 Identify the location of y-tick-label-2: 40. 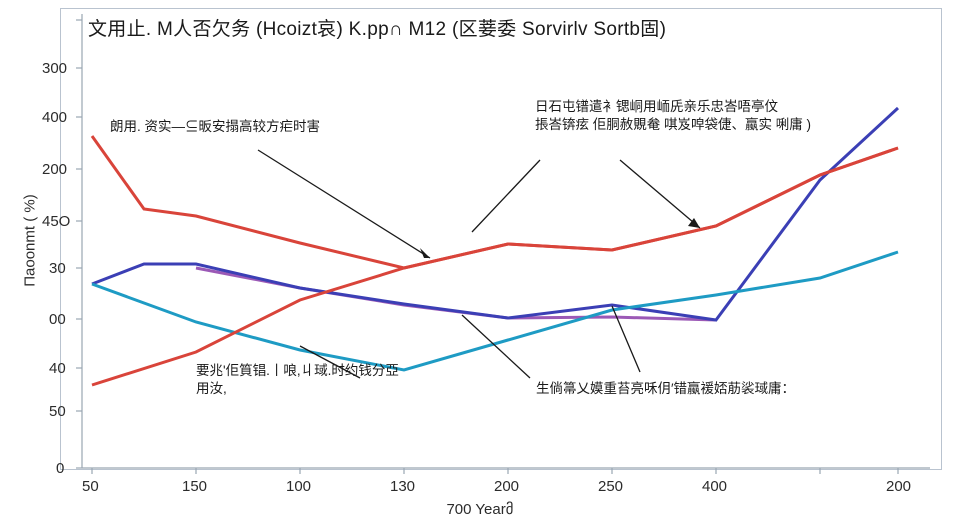
(57, 368).